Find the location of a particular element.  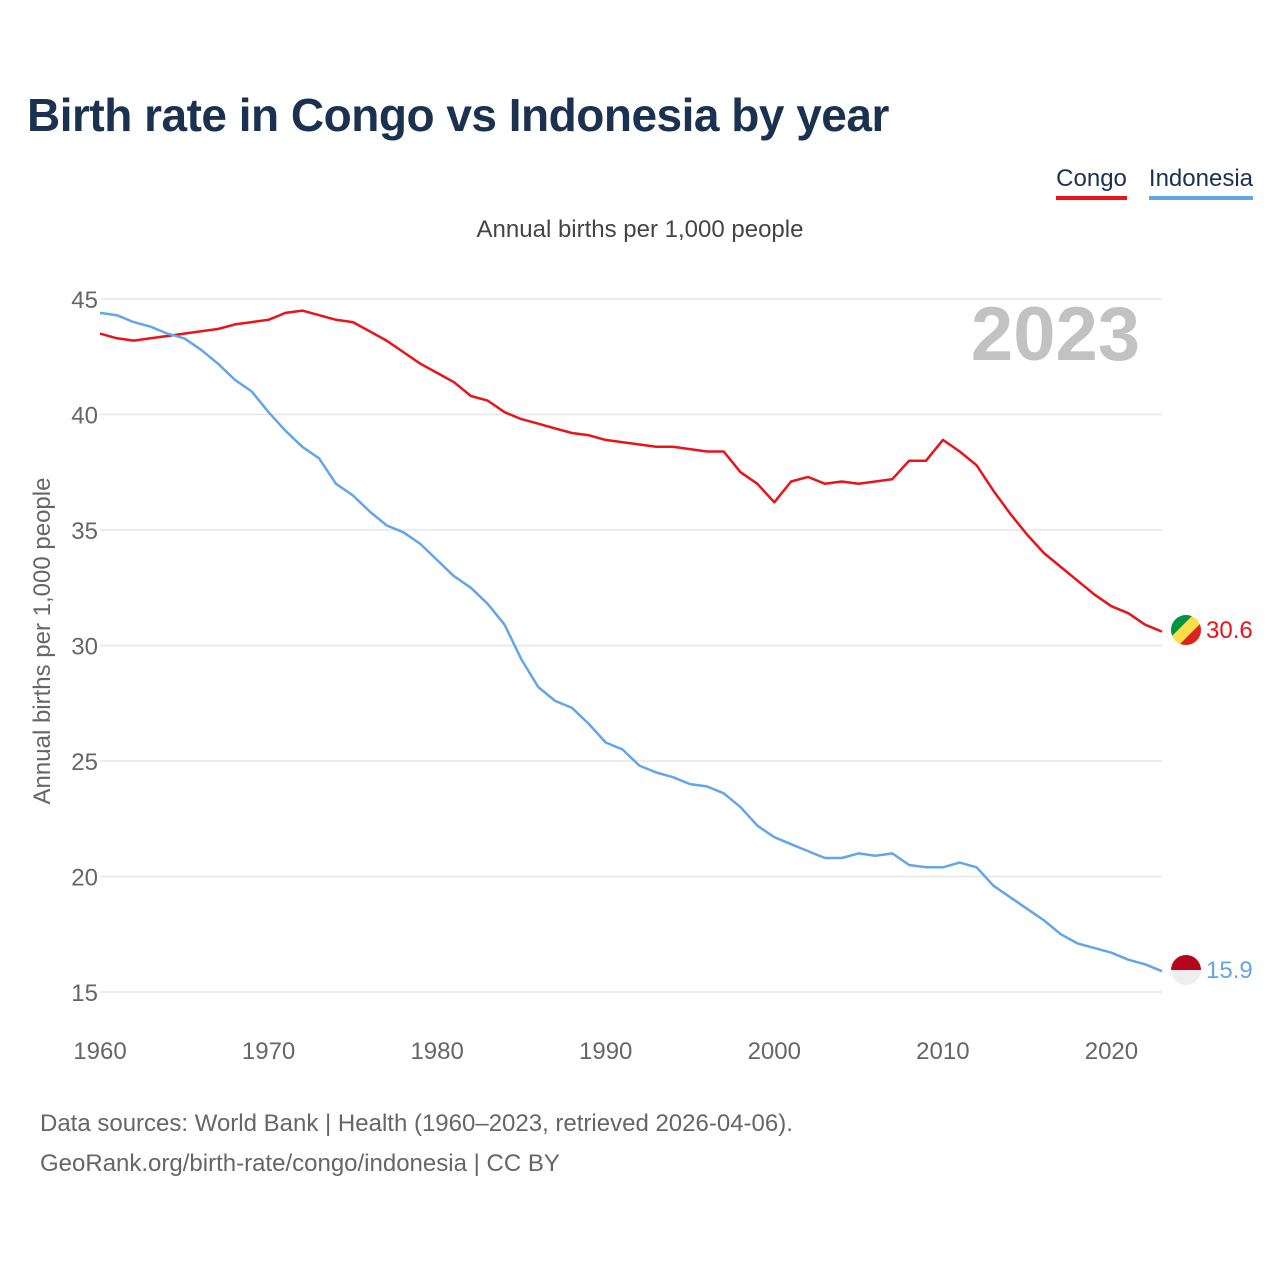

x-tick-label: 2020 is located at coordinates (1111, 1051).